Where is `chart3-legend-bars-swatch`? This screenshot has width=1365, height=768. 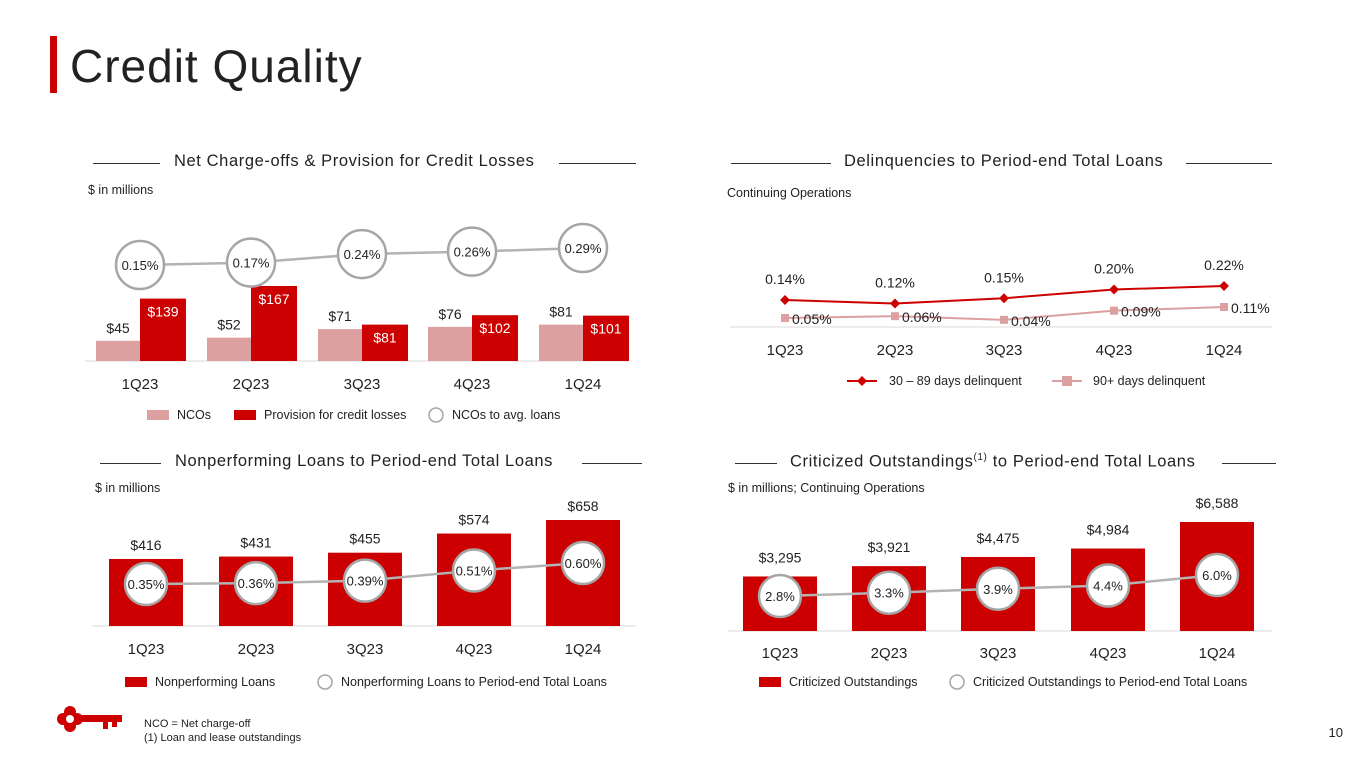
chart3-legend-bars-swatch is located at coordinates (136, 682).